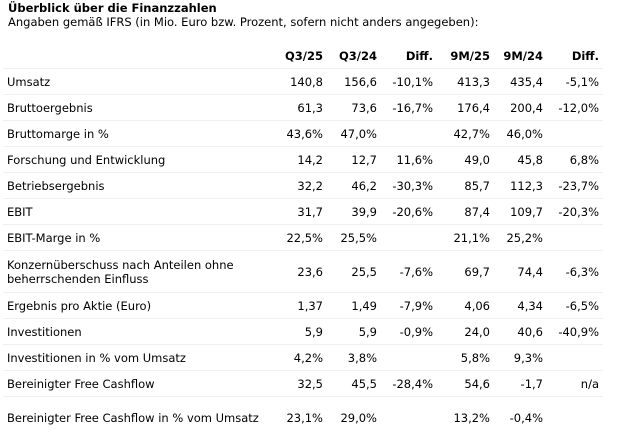 The image size is (625, 438). What do you see at coordinates (465, 272) in the screenshot?
I see `cell: 69,7` at bounding box center [465, 272].